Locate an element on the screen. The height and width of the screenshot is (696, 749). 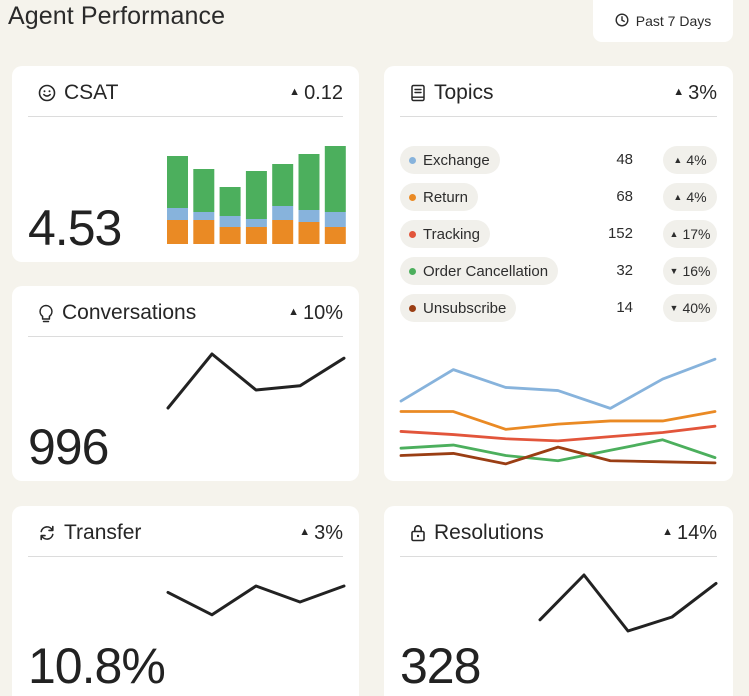
csat-card: CSAT ▲ 0.12 4.53 is located at coordinates (185, 164).